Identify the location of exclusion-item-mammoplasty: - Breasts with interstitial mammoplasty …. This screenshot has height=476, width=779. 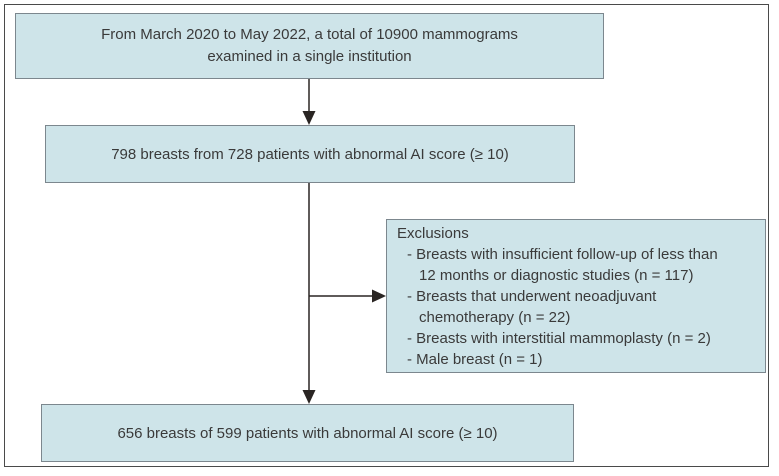
(559, 338).